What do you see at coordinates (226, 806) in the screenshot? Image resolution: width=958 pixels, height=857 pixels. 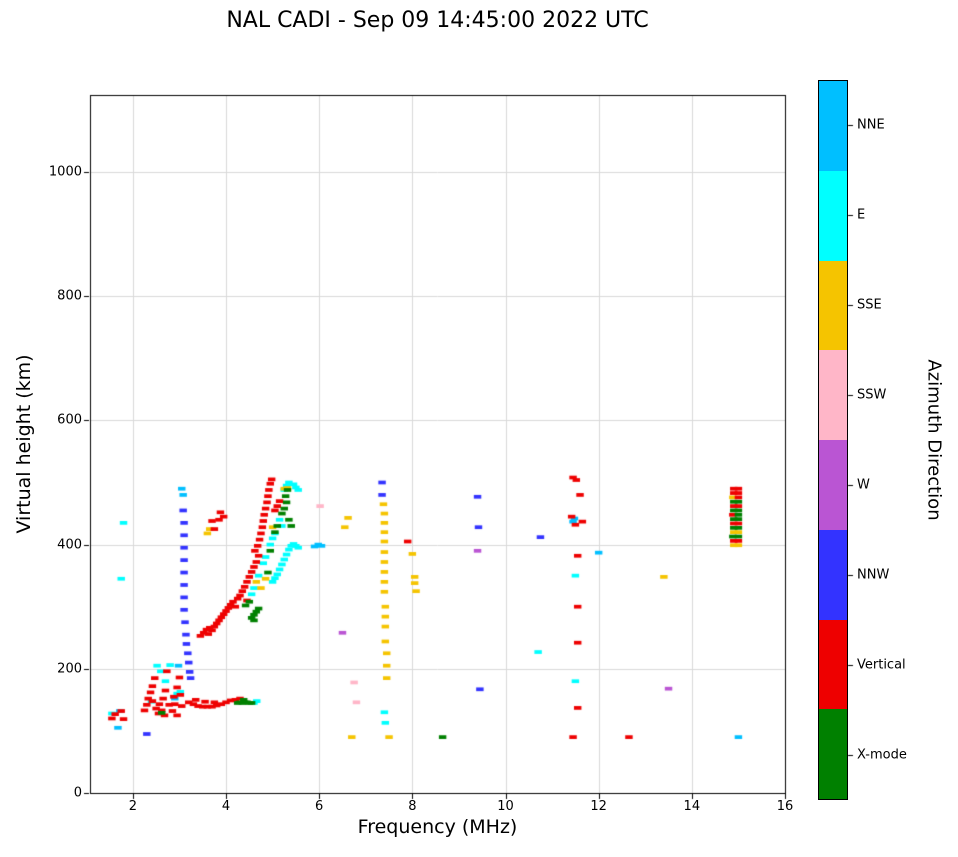 I see `x-tick-label: 4` at bounding box center [226, 806].